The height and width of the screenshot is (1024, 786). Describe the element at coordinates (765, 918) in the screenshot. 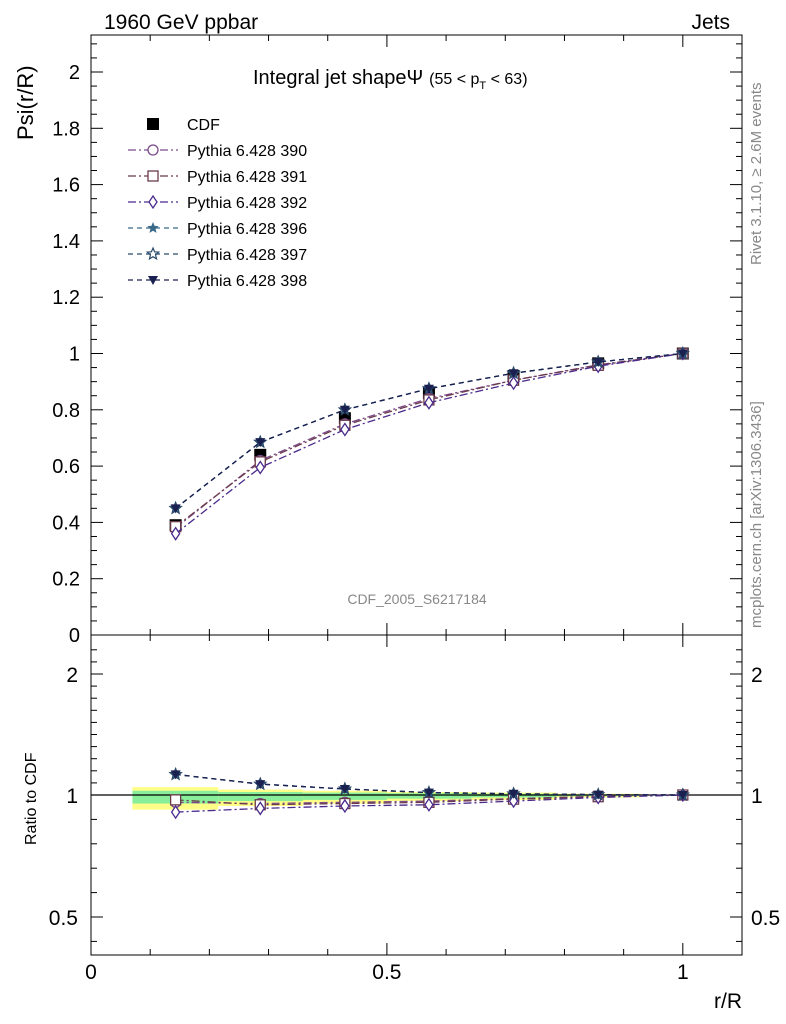

I see `ratio-y-tick-label-right: 0.5` at that location.